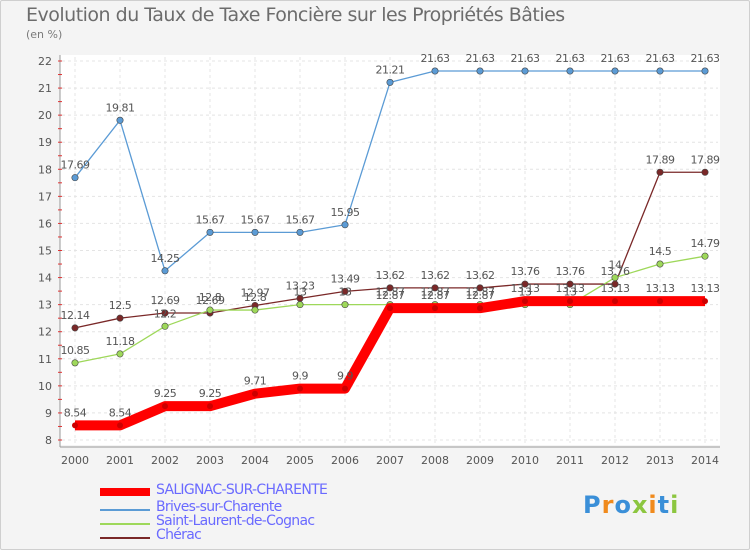  Describe the element at coordinates (615, 265) in the screenshot. I see `data-label: 14` at that location.